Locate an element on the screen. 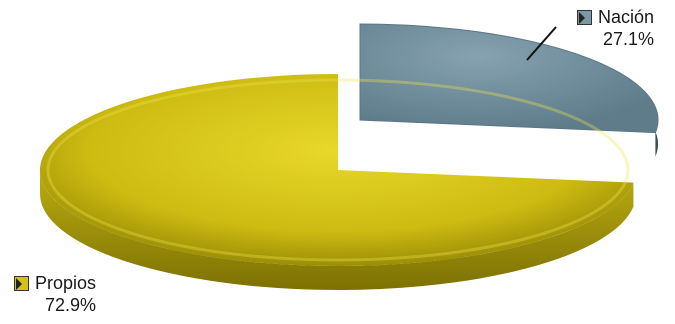 Image resolution: width=675 pixels, height=324 pixels. slice-label-nacion: Nación 27.1% is located at coordinates (615, 28).